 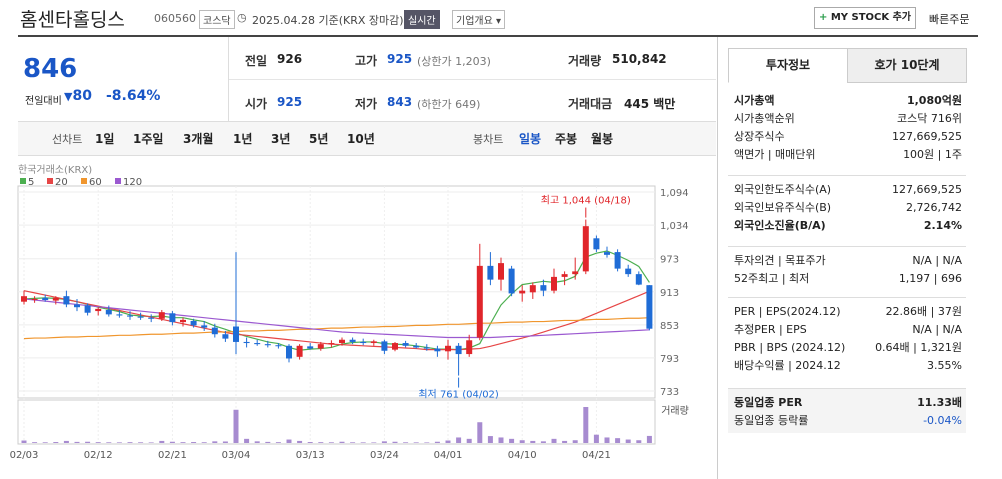 What do you see at coordinates (319, 139) in the screenshot?
I see `period-tab: 5년` at bounding box center [319, 139].